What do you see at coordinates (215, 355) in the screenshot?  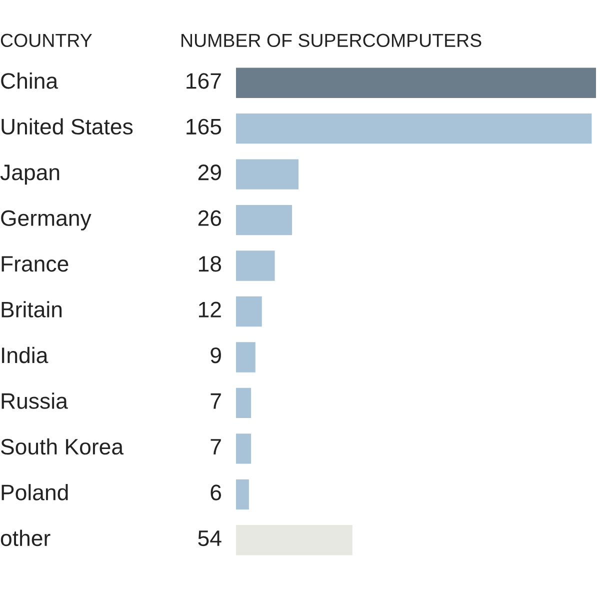 I see `data-label: 9` at bounding box center [215, 355].